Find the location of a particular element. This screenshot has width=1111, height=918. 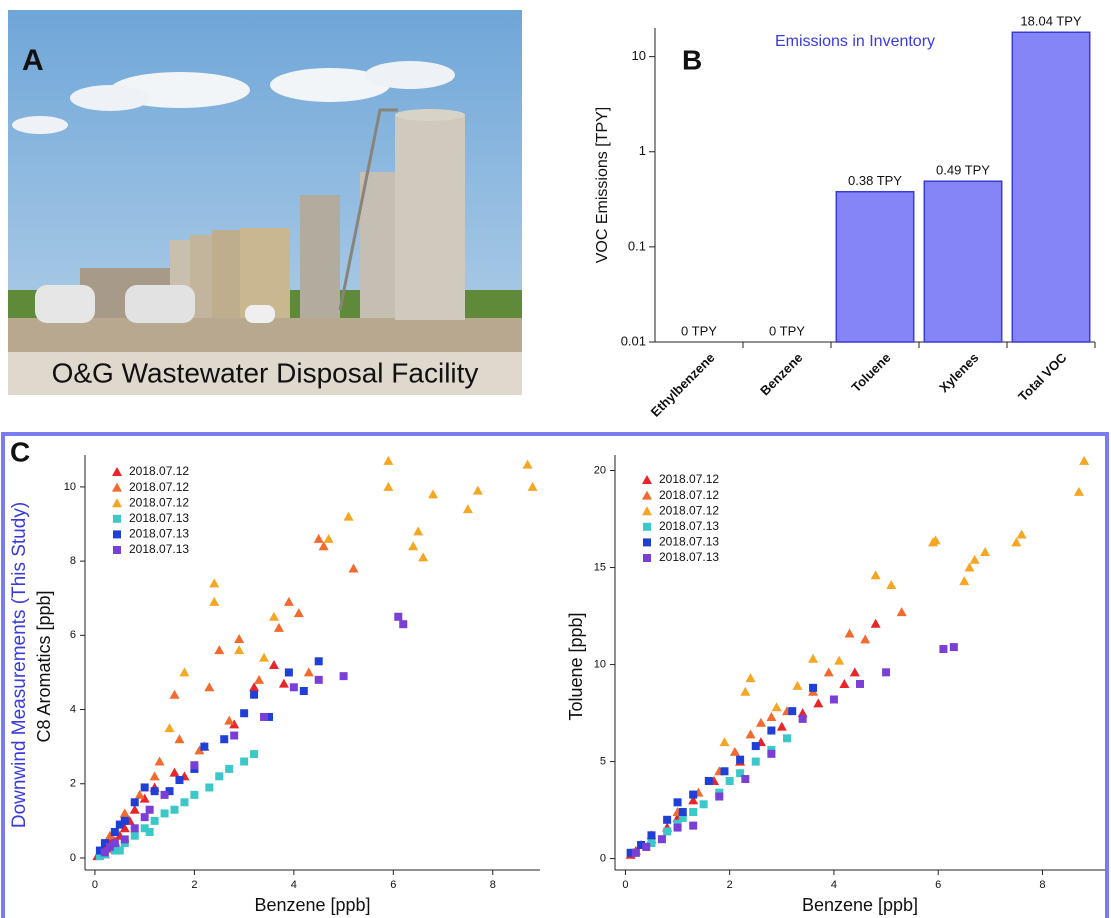

x-tick-label: Ethylbenzene is located at coordinates (683, 385).